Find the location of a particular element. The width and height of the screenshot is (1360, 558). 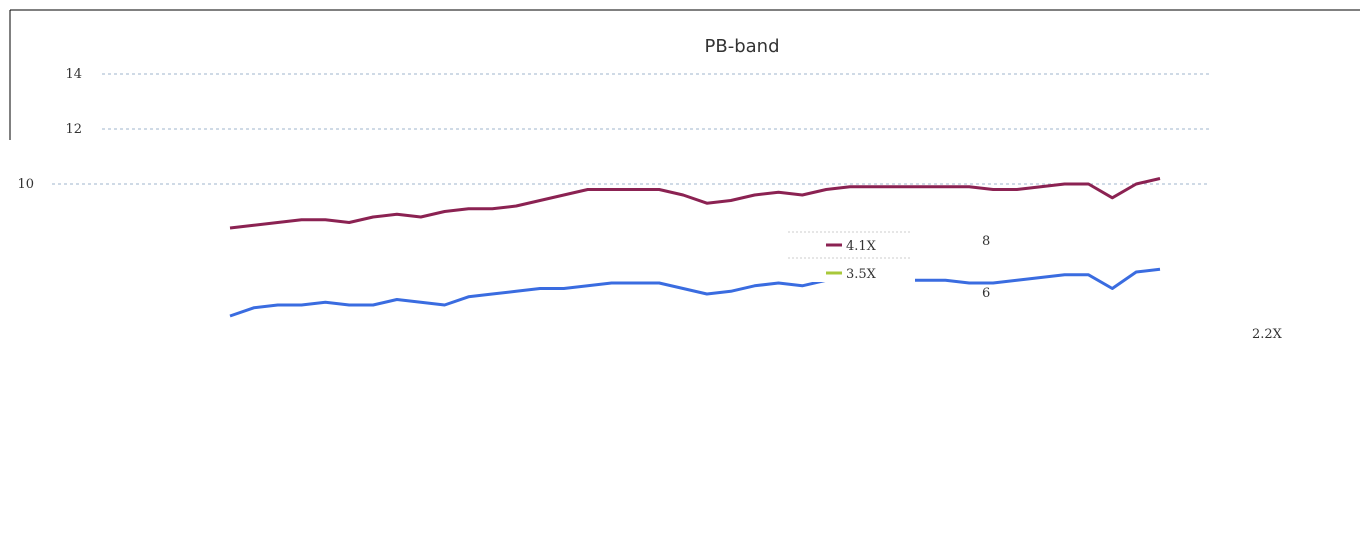

y-tick-label-14: 14 is located at coordinates (73, 74).